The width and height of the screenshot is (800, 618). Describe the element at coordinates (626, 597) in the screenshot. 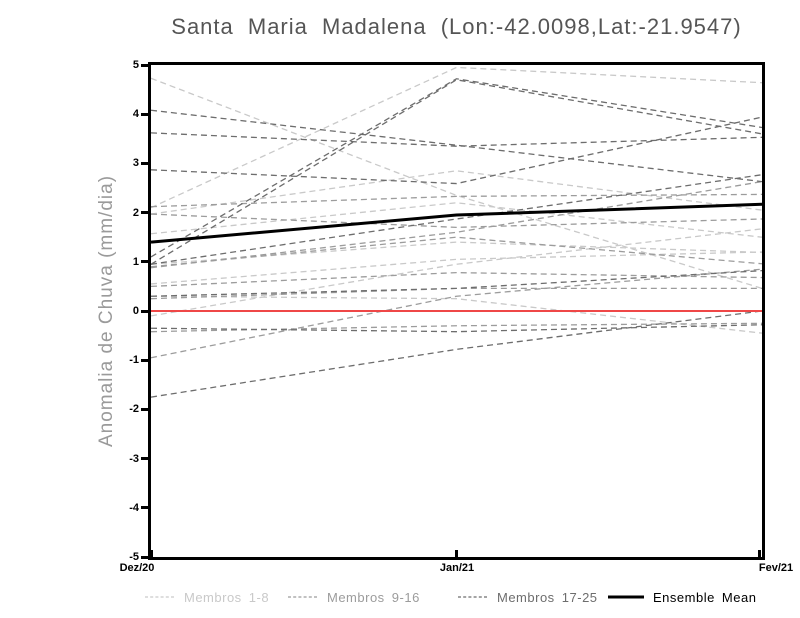

I see `legend-solid-line-icon` at that location.